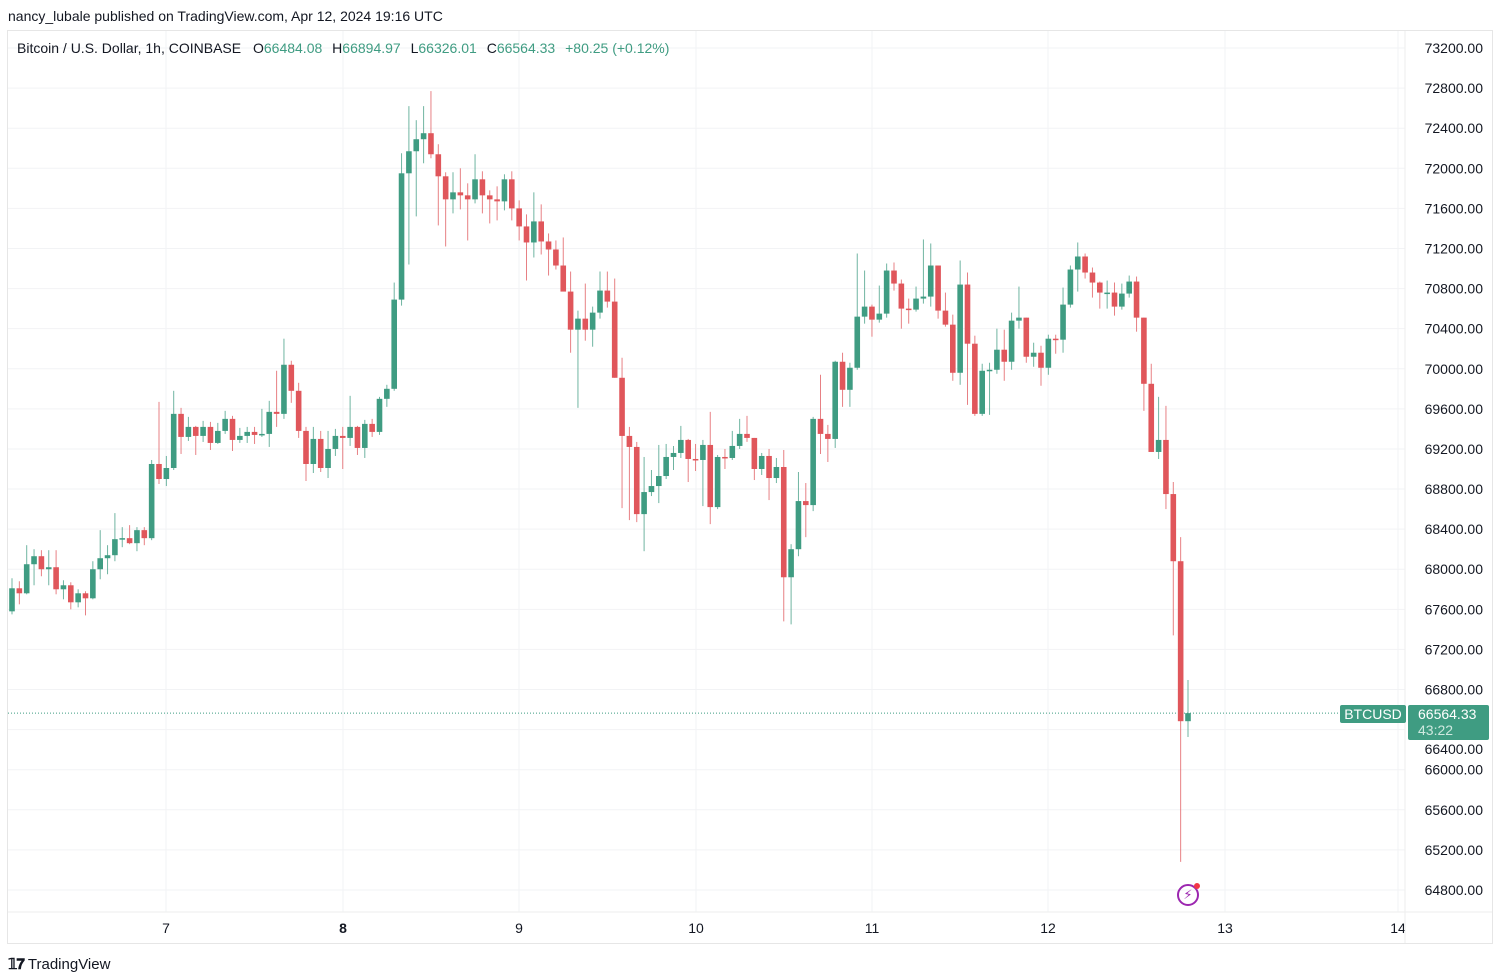 The width and height of the screenshot is (1500, 978). What do you see at coordinates (59, 964) in the screenshot?
I see `tradingview-brand: 𝟙𝟕 TradingView` at bounding box center [59, 964].